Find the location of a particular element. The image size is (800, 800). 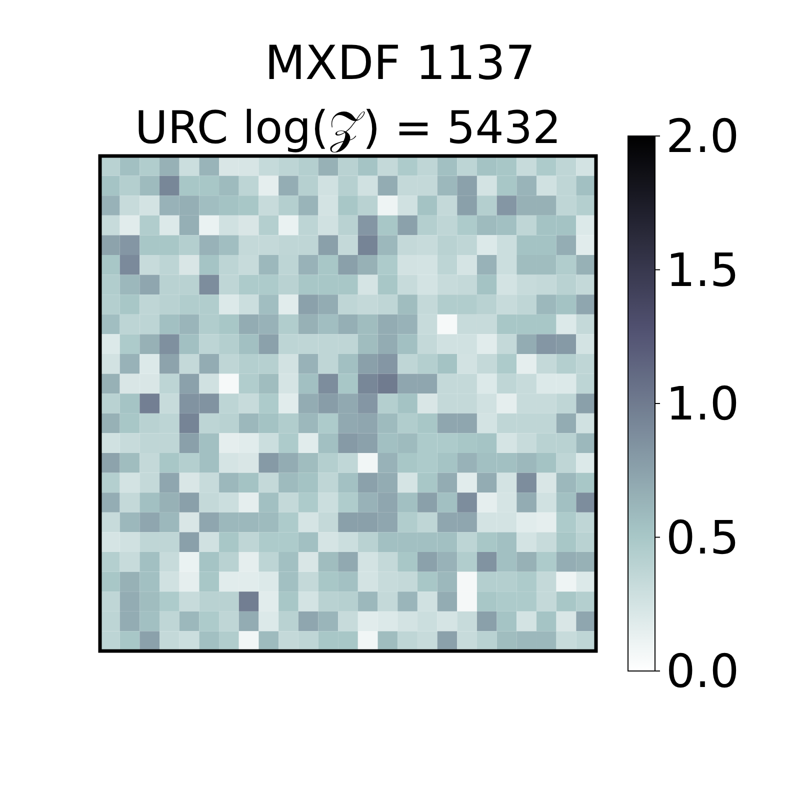

color-bar-label: 2.0 is located at coordinates (703, 136).